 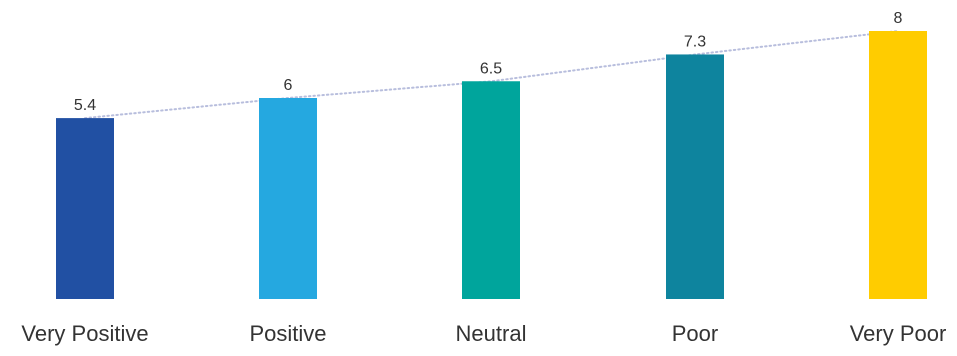 I want to click on value-label: 7.3, so click(x=695, y=41).